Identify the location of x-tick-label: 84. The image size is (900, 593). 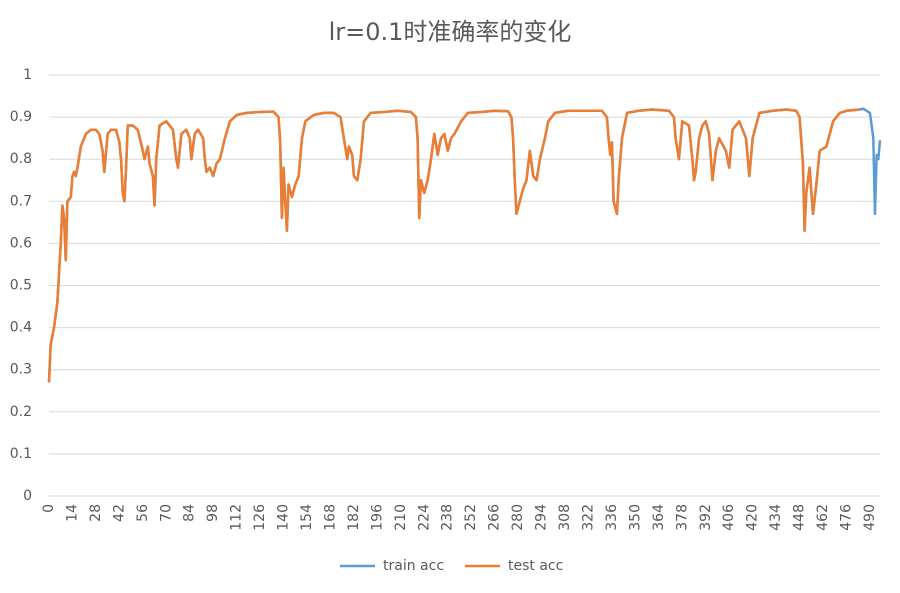
(190, 513).